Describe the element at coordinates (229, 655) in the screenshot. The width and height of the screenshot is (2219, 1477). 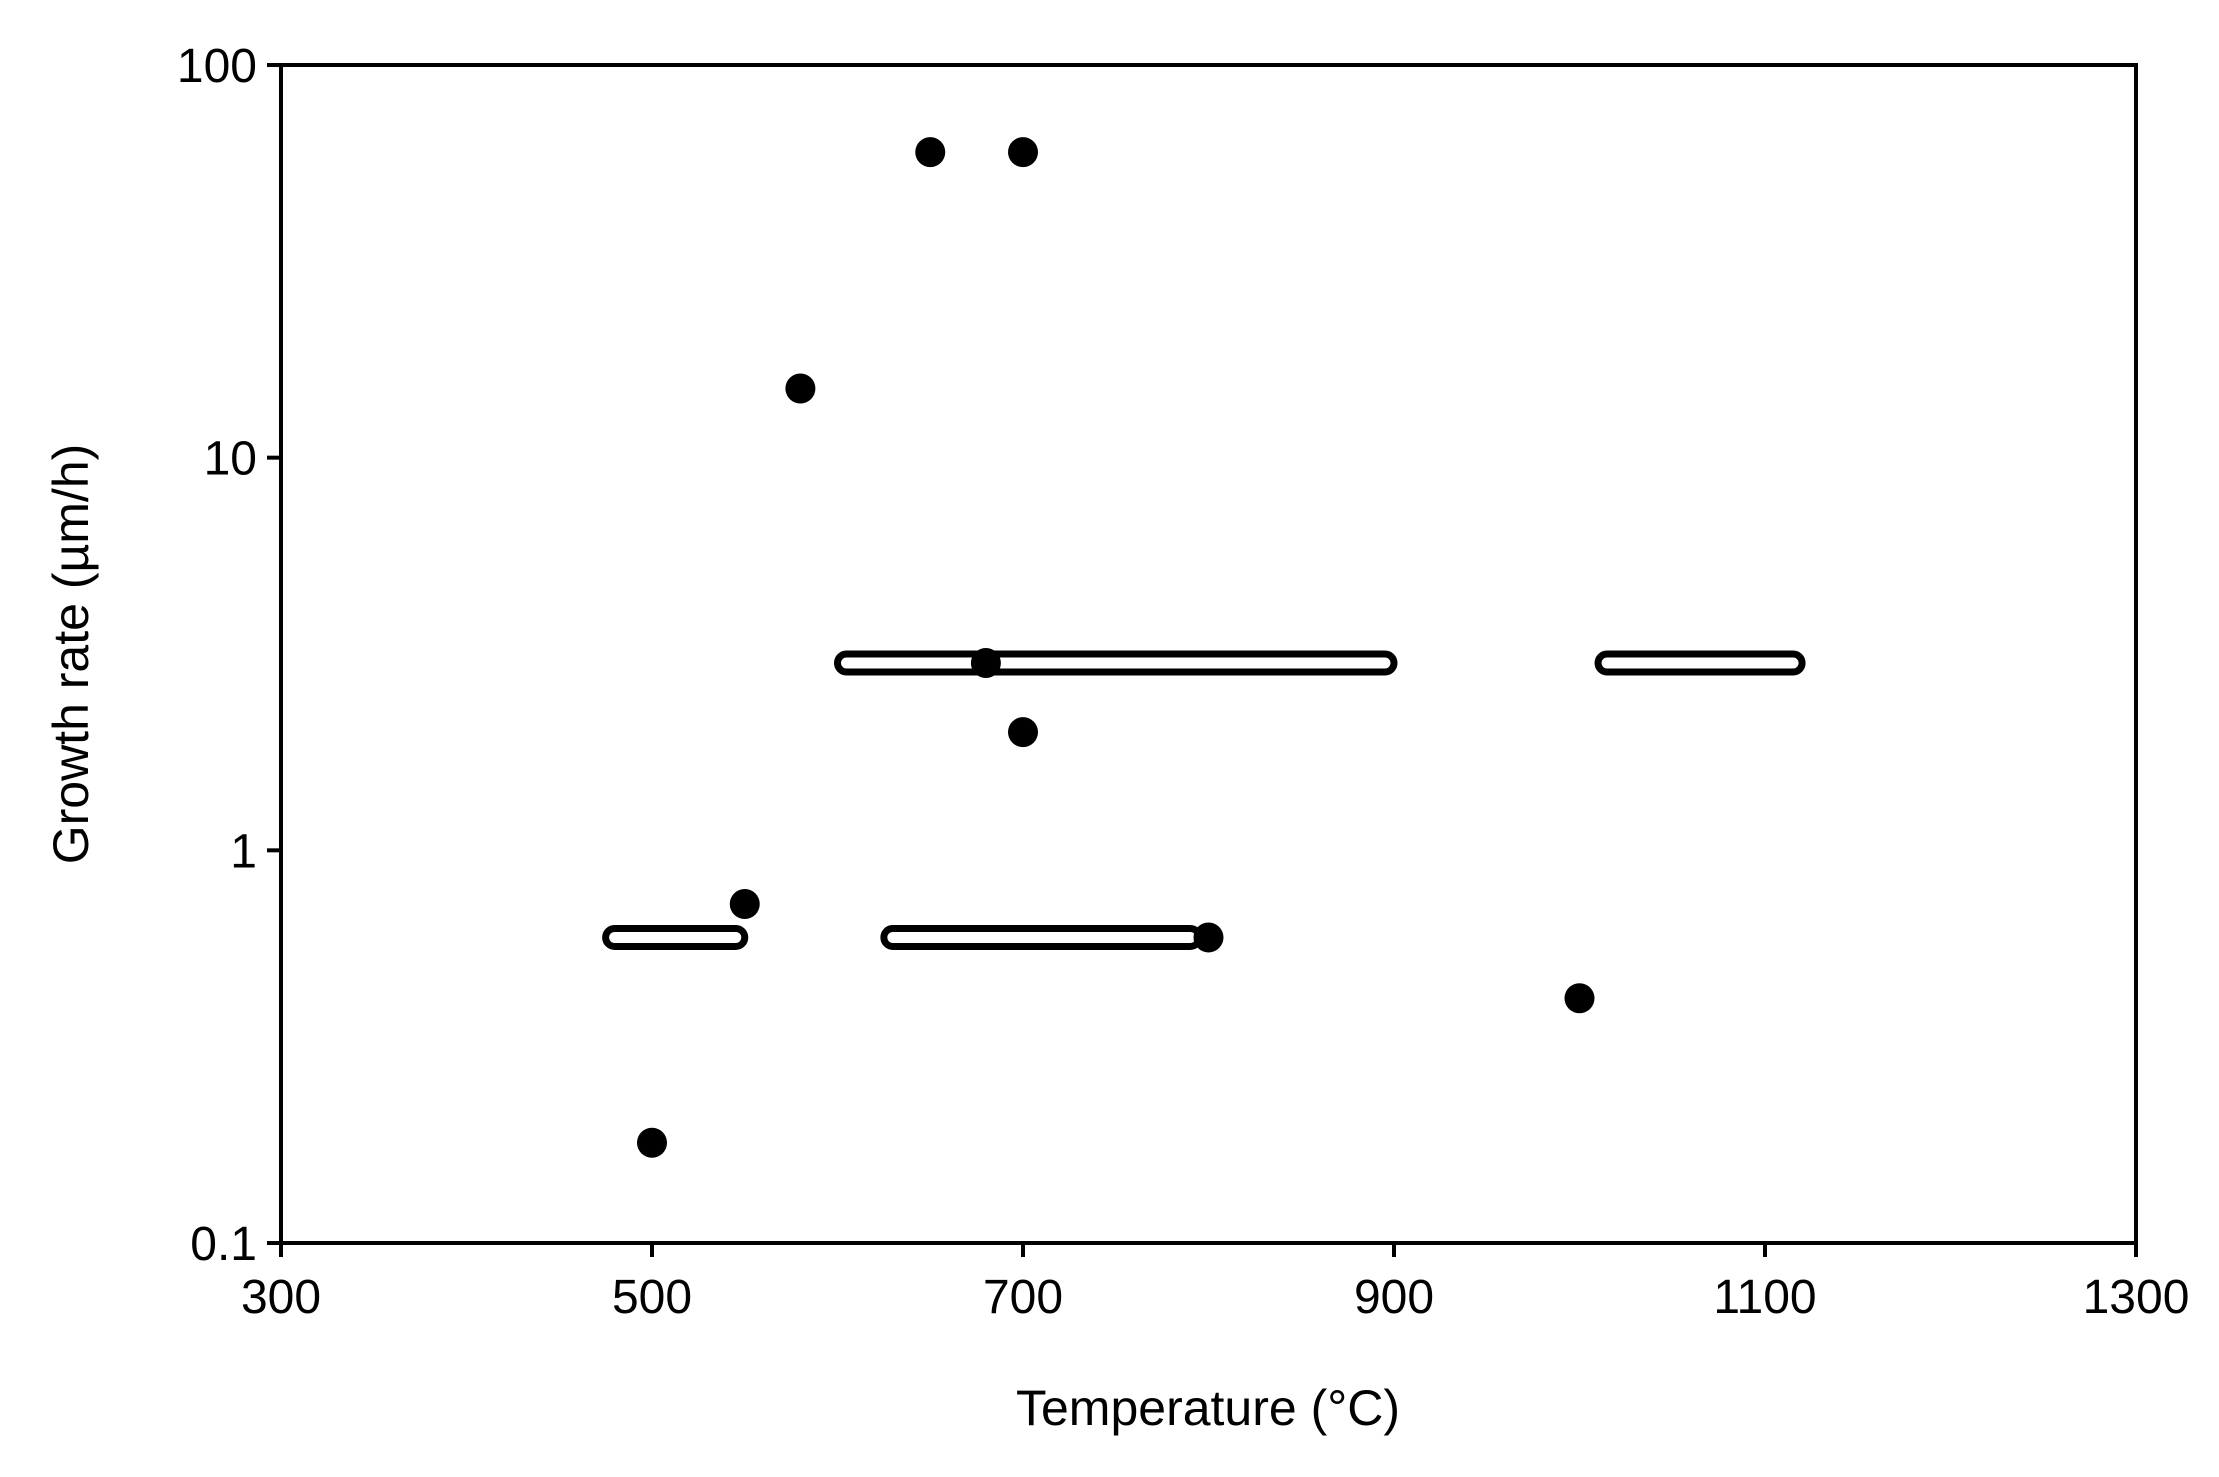
I see `y-axis-ticks: 0.1 1 10 100` at that location.